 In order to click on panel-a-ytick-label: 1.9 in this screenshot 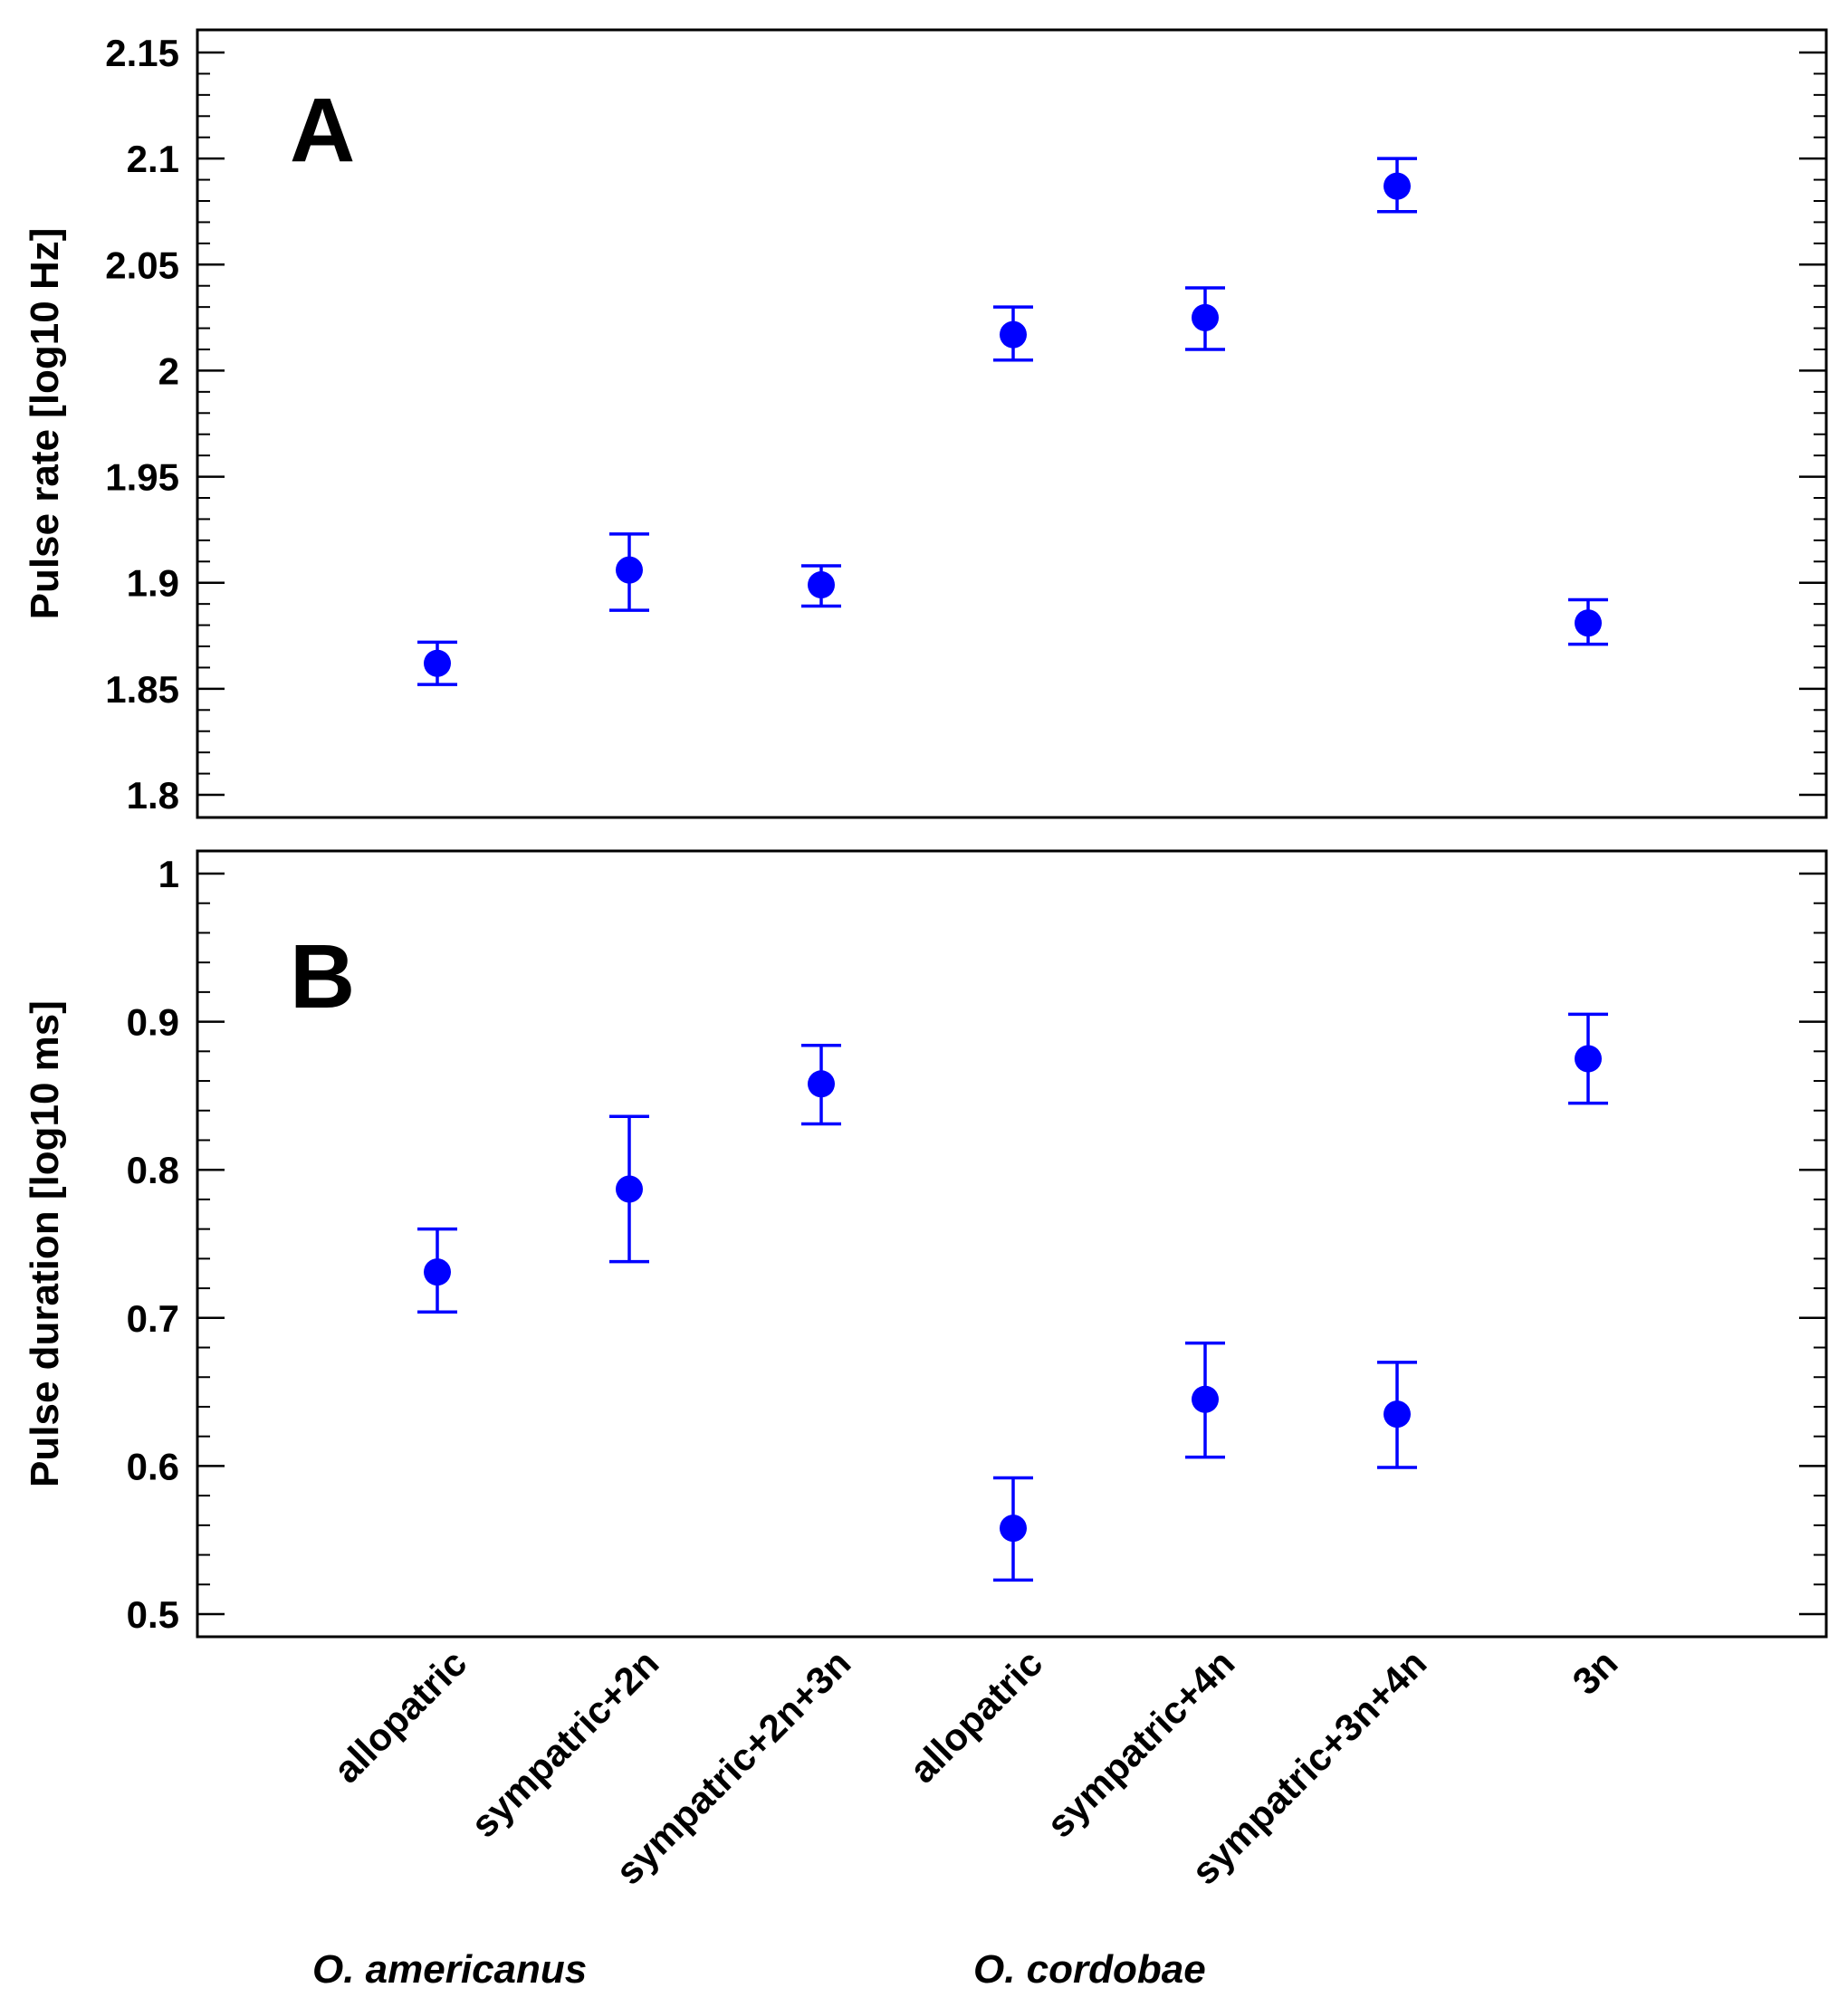, I will do `click(153, 583)`.